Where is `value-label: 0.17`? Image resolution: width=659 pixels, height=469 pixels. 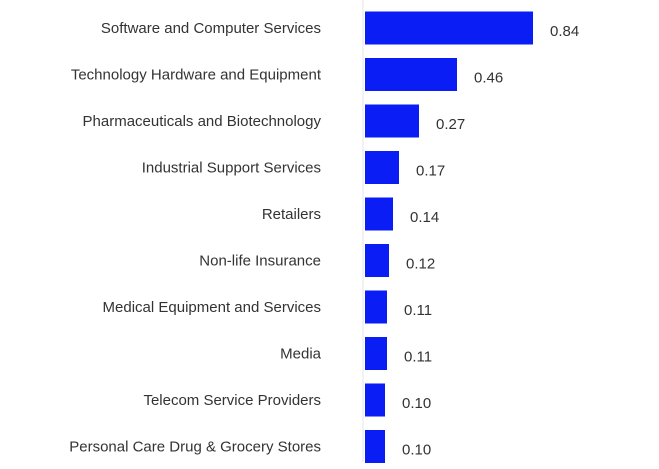
value-label: 0.17 is located at coordinates (430, 171).